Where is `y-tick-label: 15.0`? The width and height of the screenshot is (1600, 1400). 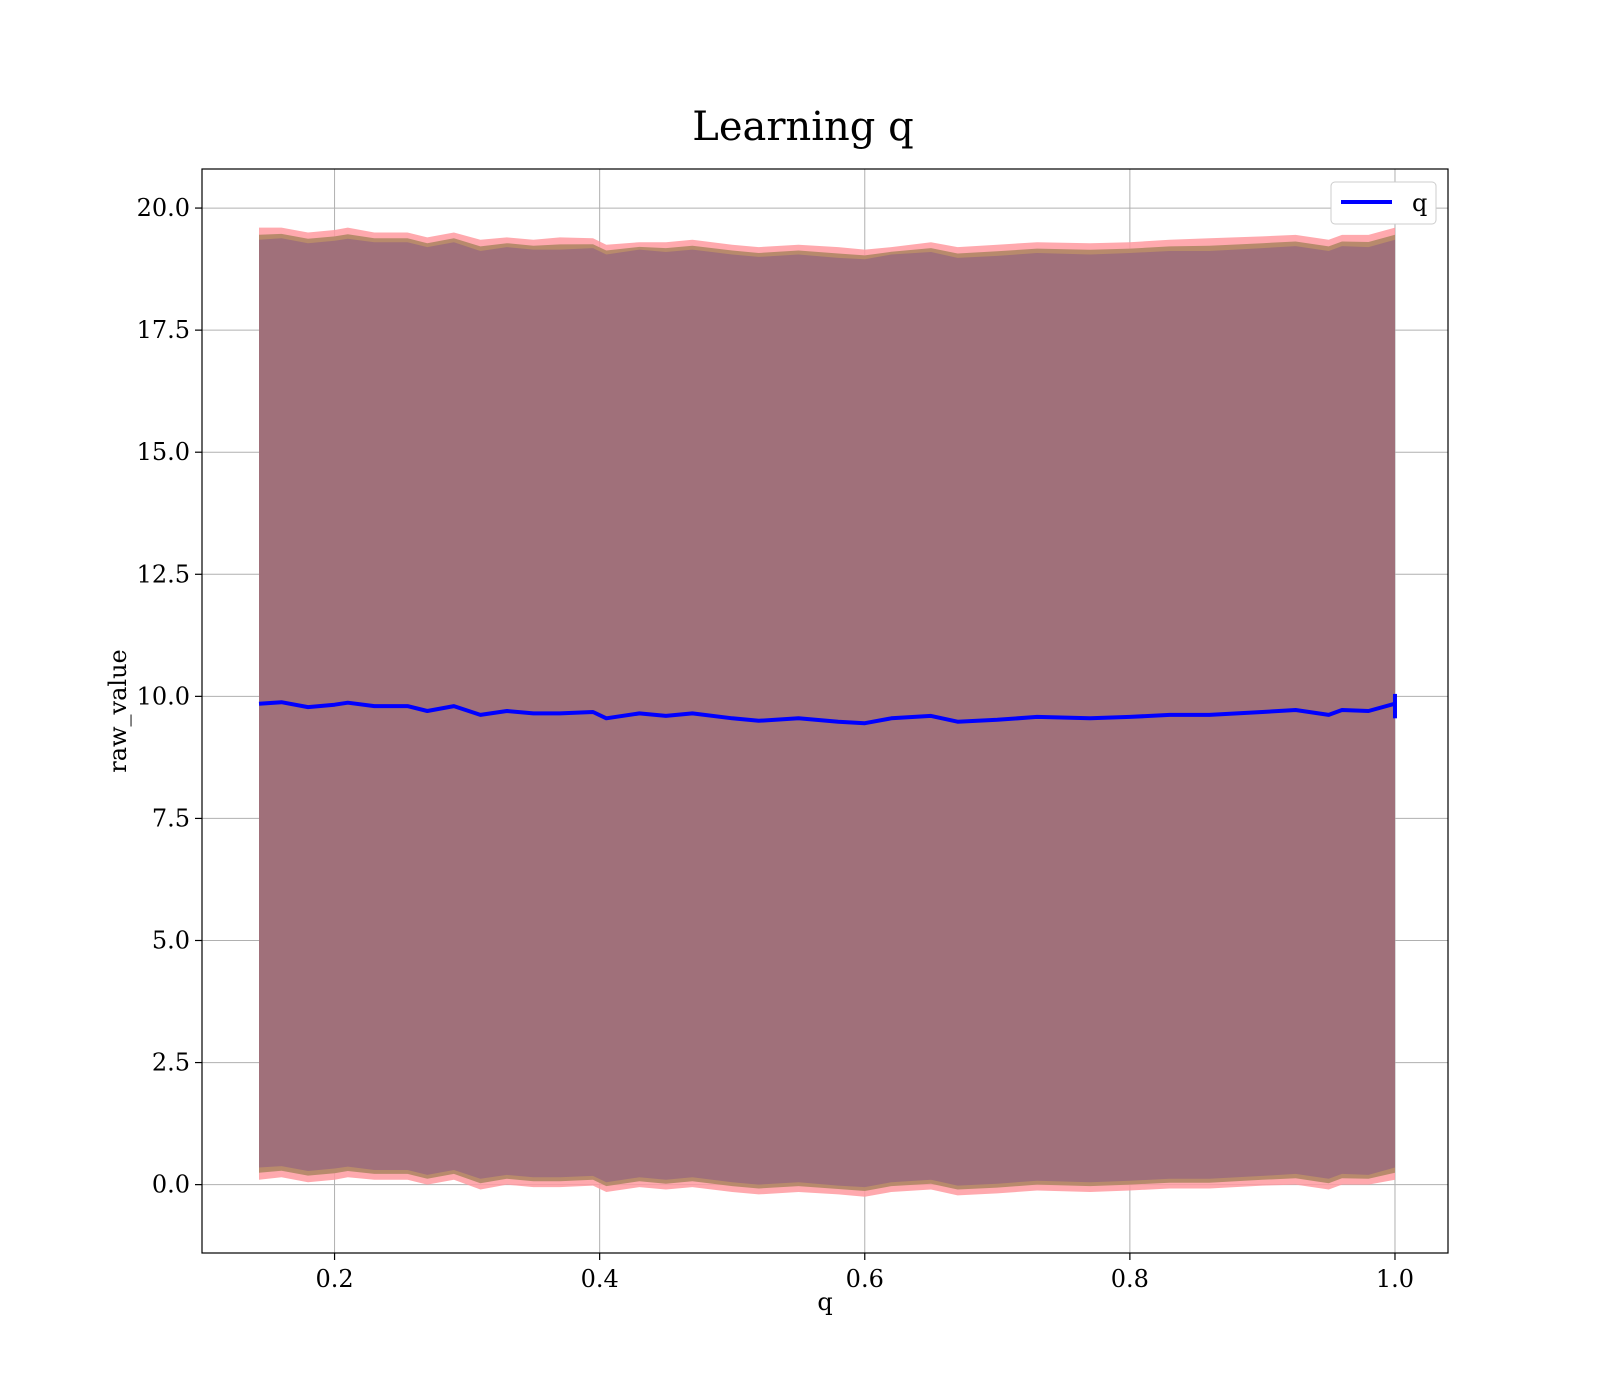
y-tick-label: 15.0 is located at coordinates (163, 452).